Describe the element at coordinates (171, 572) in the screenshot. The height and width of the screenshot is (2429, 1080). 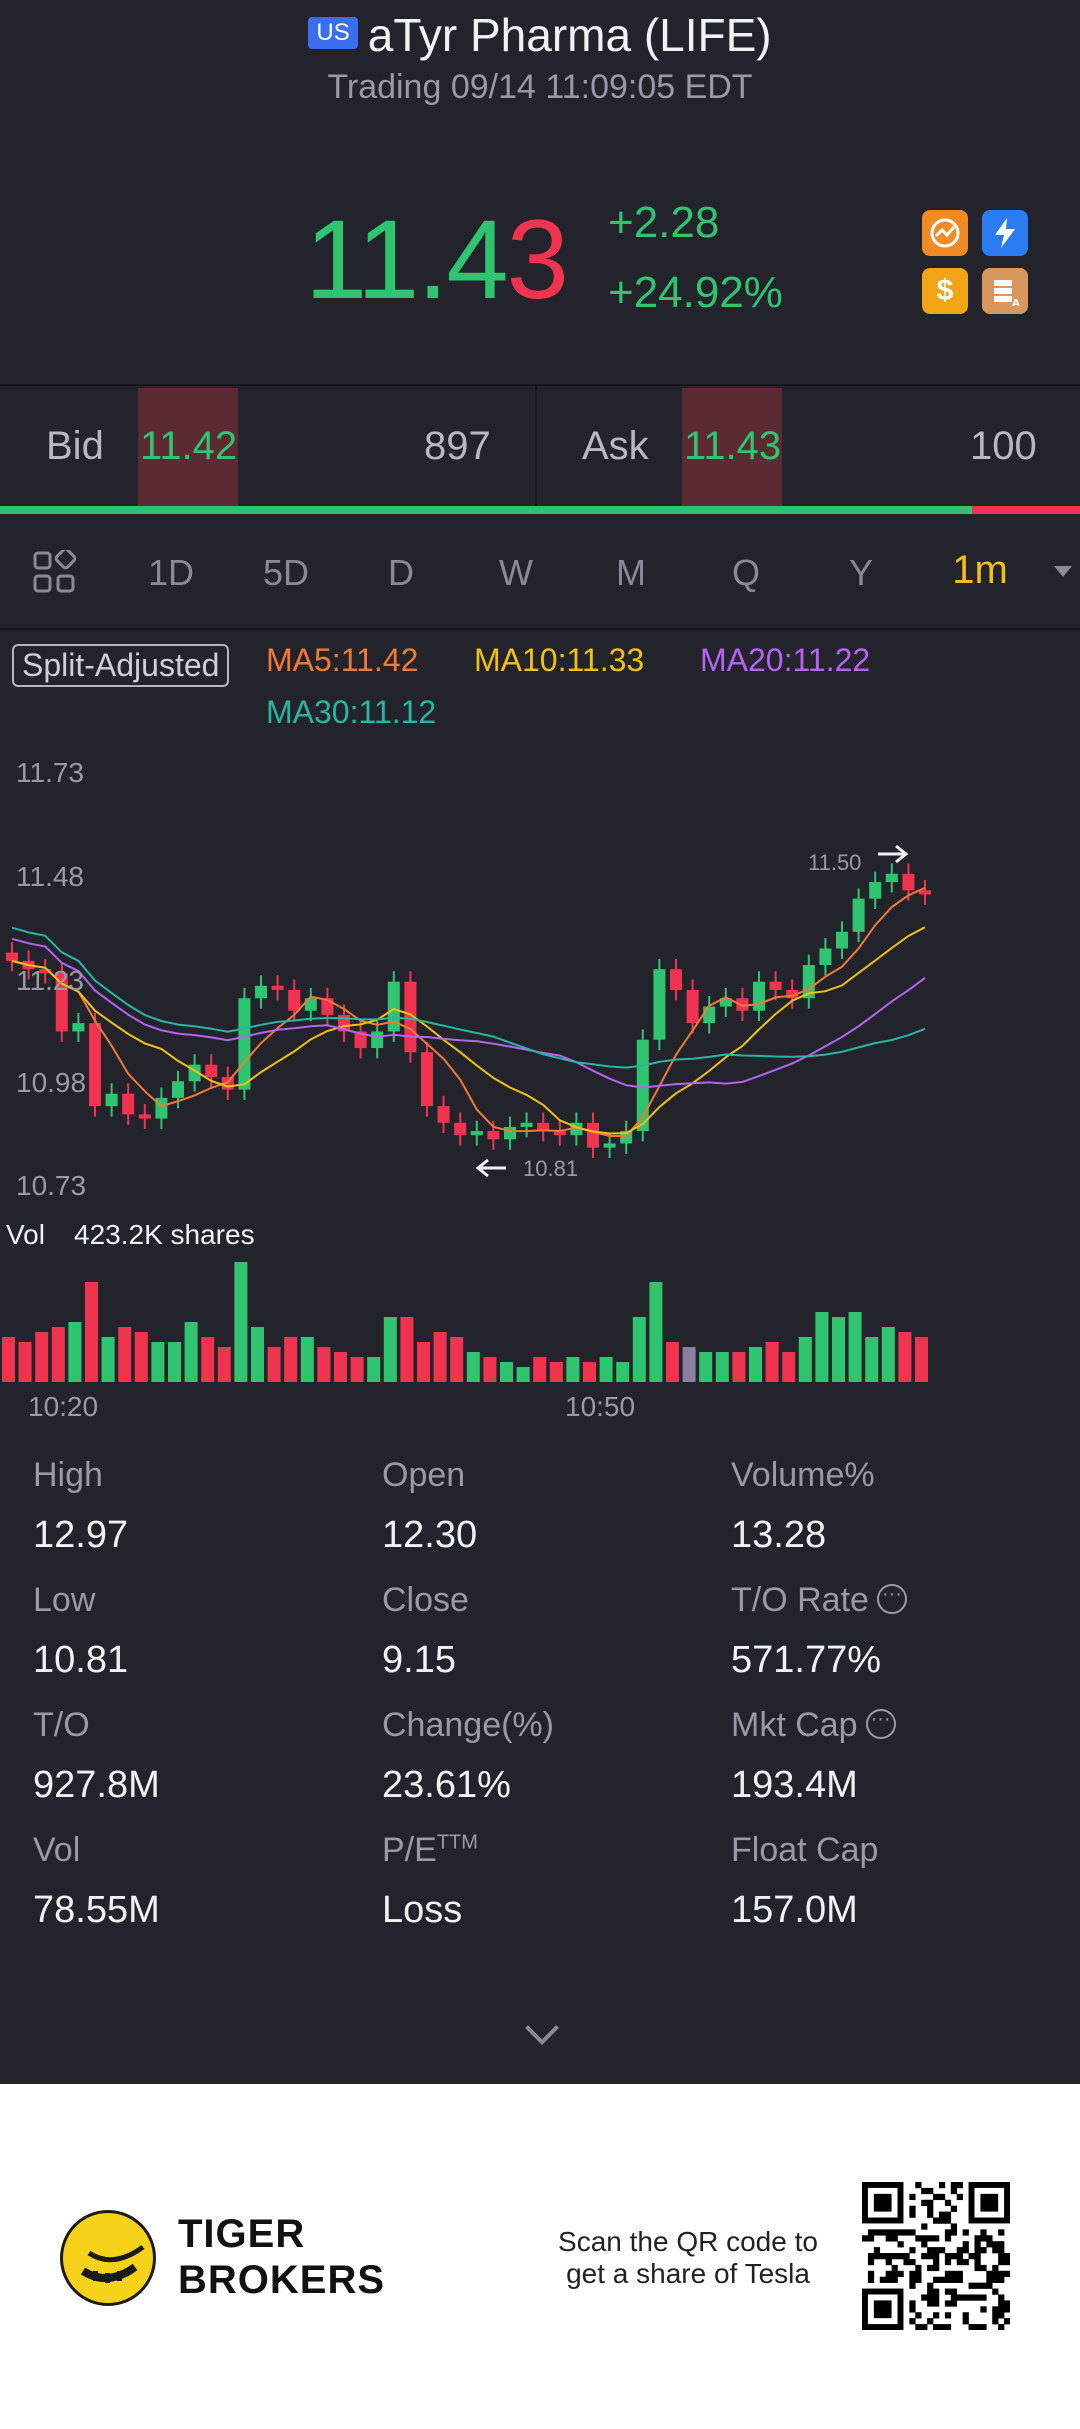
I see `tab-1d: 1D` at that location.